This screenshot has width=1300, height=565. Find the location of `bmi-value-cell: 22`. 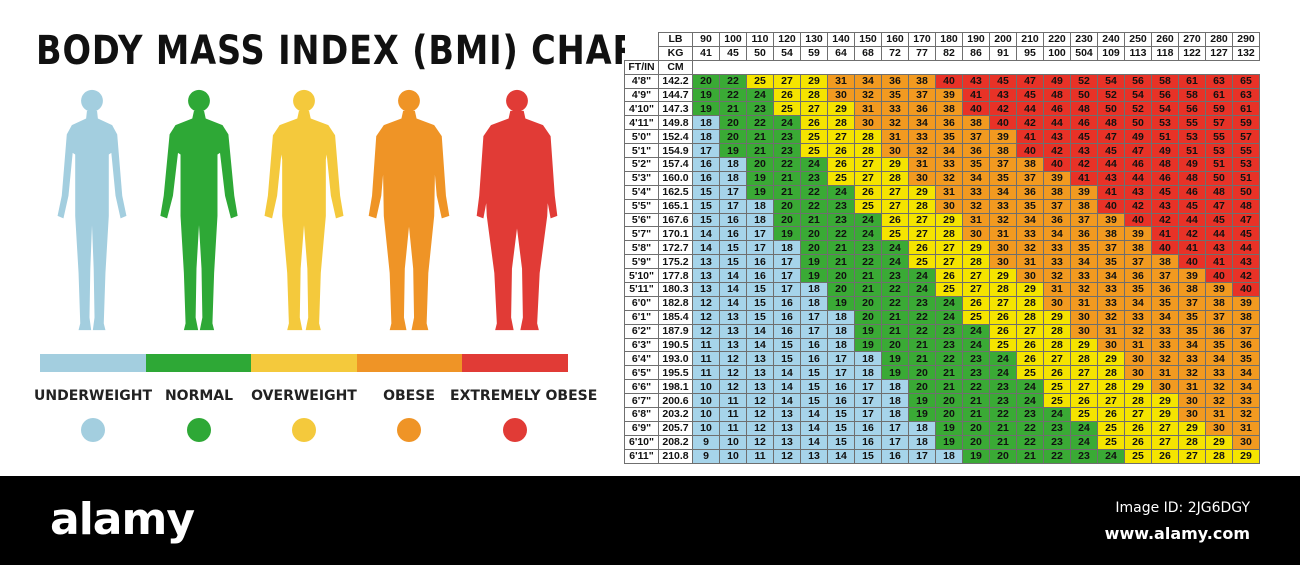

bmi-value-cell: 22 is located at coordinates (814, 206).